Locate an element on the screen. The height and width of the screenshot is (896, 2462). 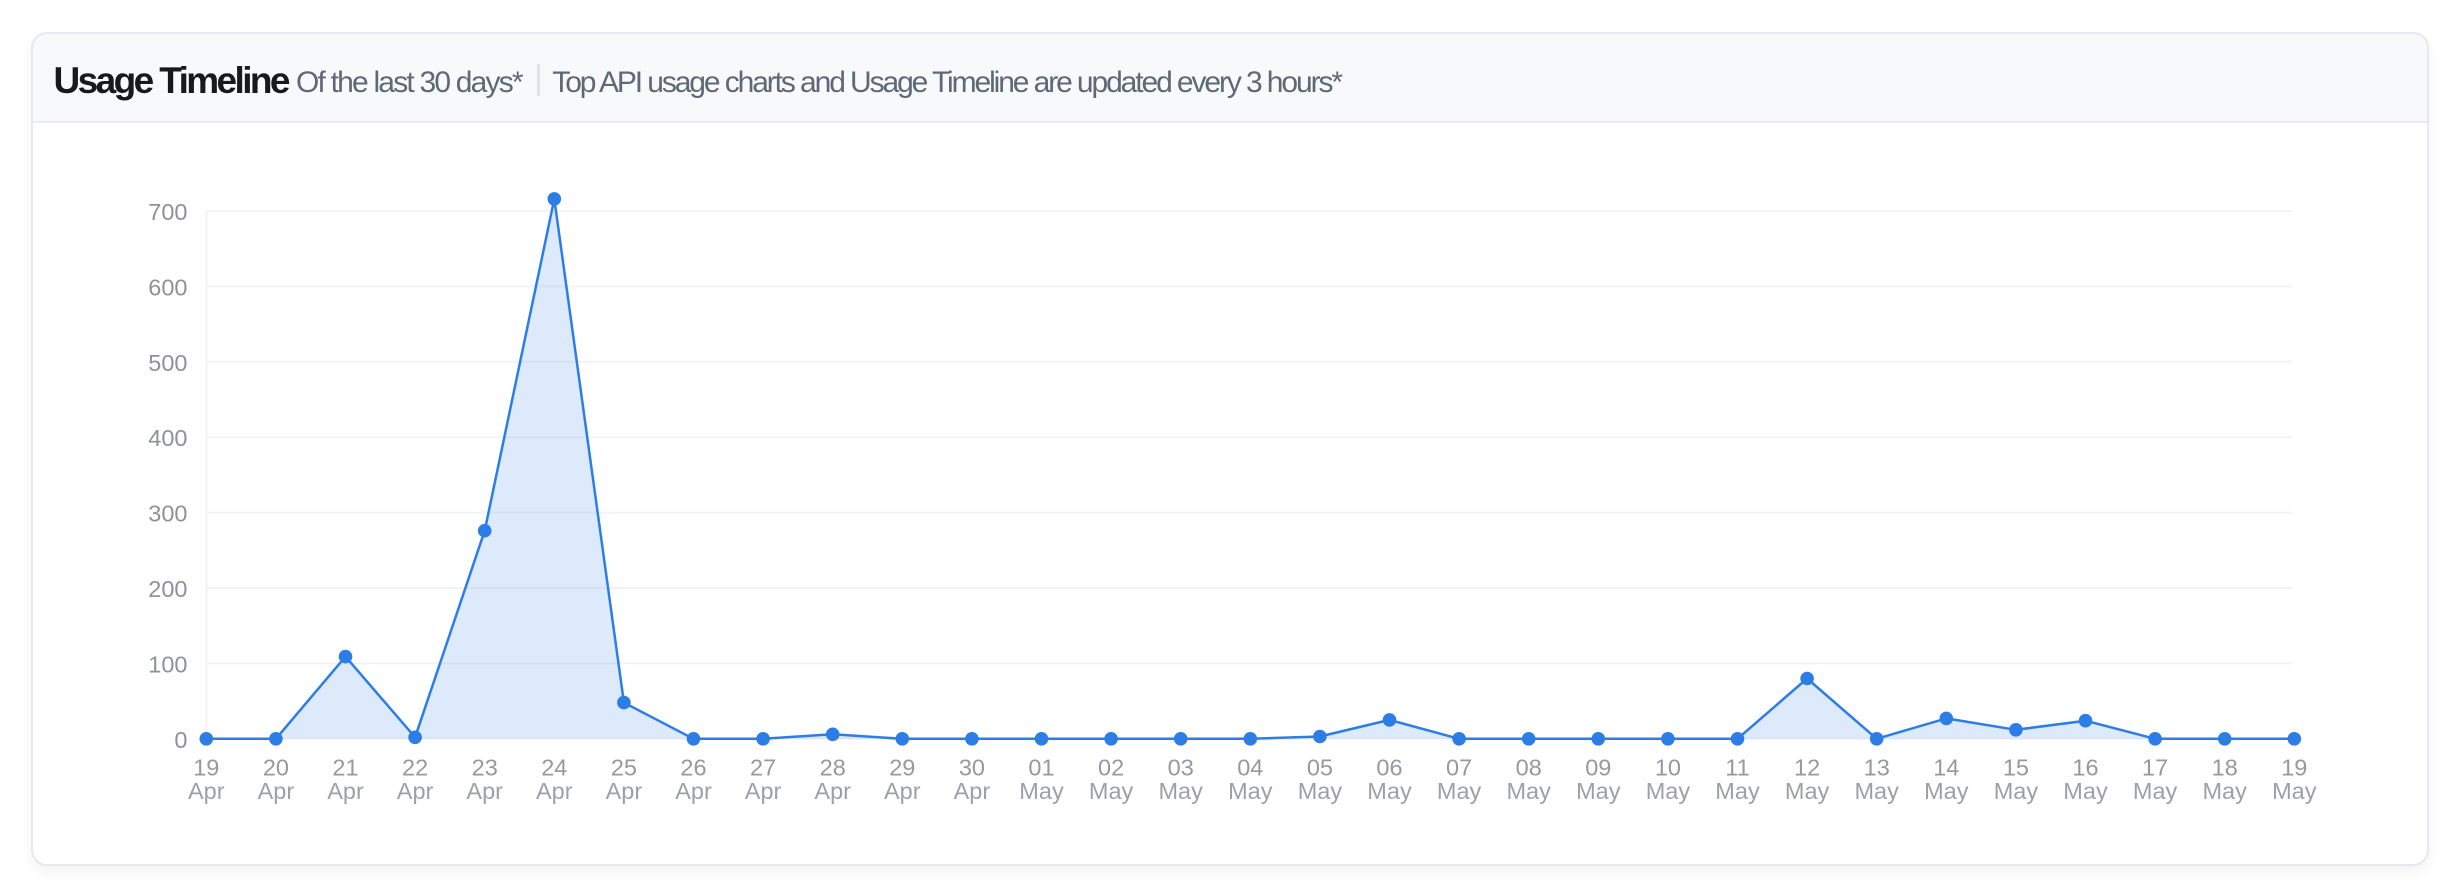
svg-text: 07 is located at coordinates (1459, 768).